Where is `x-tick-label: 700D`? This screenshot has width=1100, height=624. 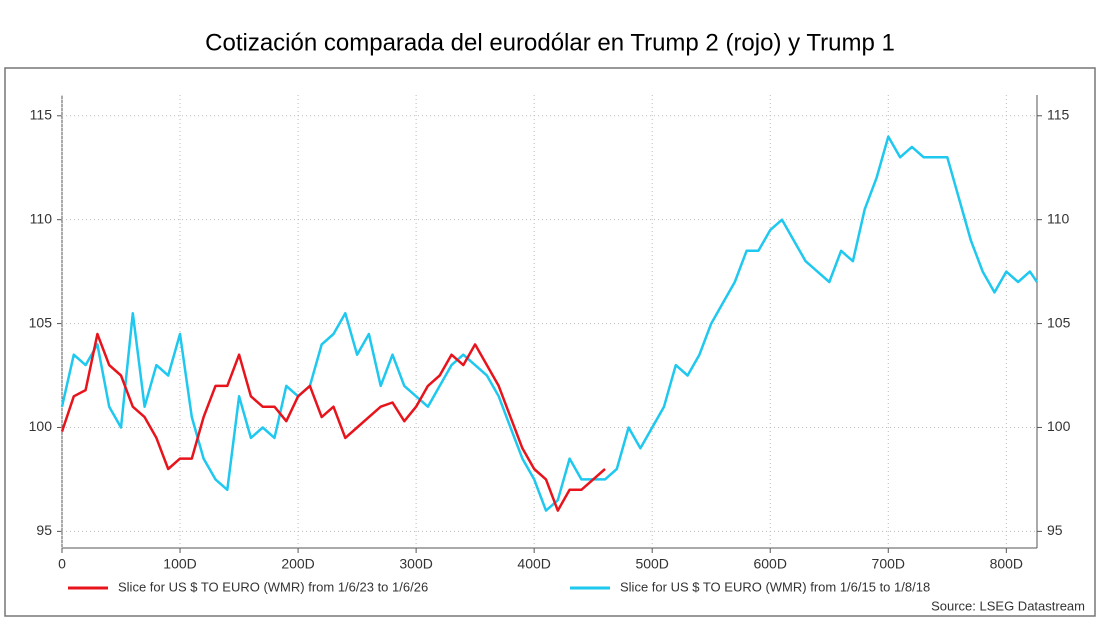
x-tick-label: 700D is located at coordinates (888, 564).